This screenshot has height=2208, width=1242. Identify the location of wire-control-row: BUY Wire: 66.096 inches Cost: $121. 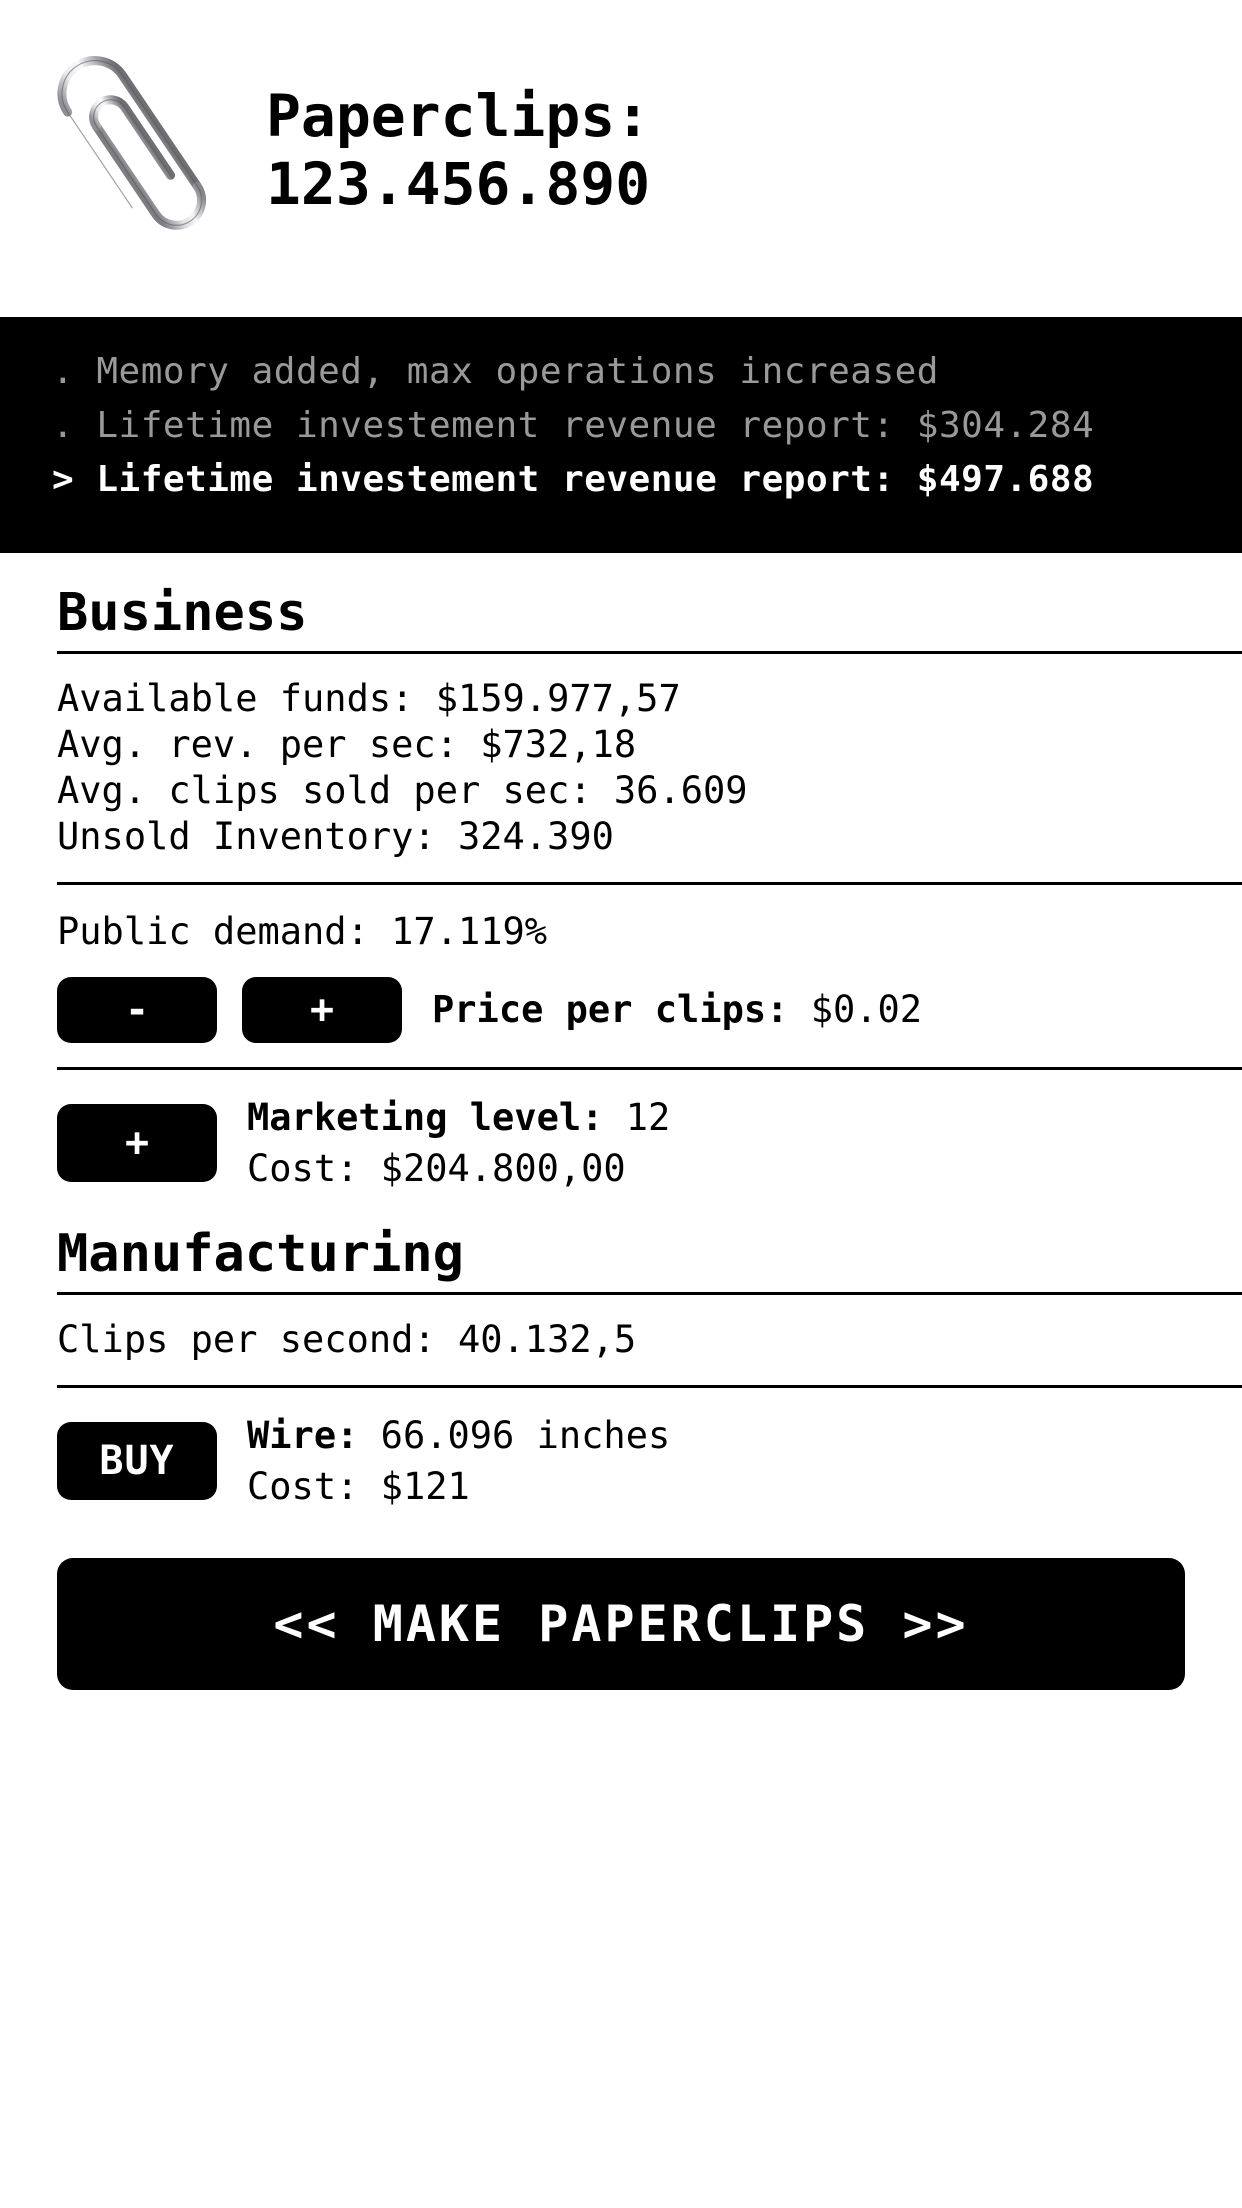
(649, 1461).